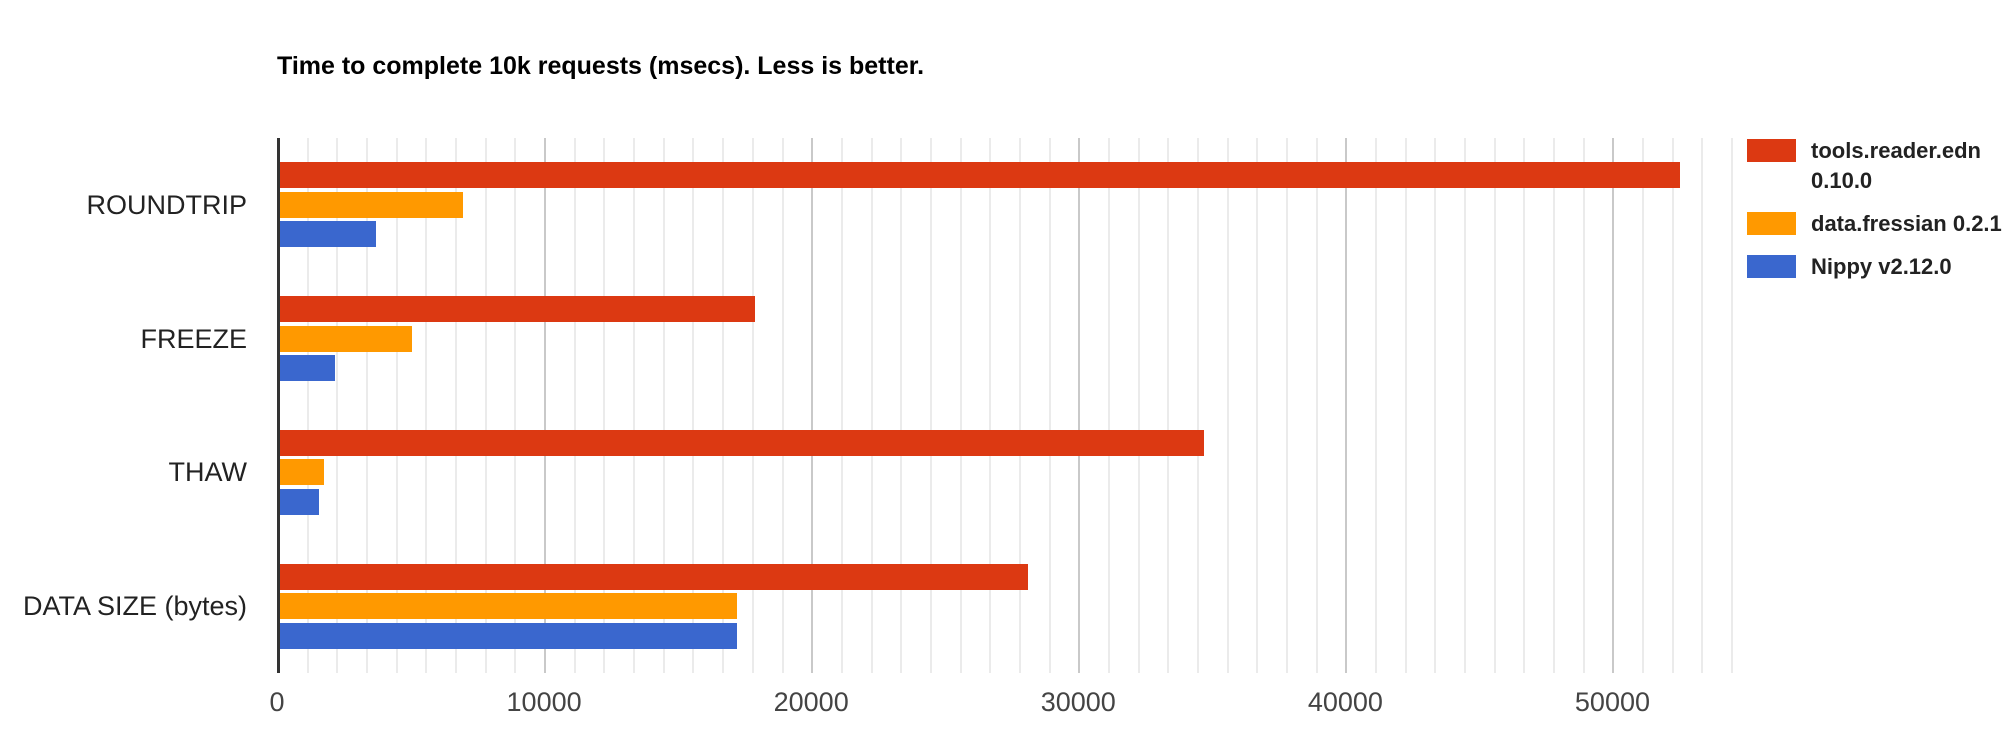 The height and width of the screenshot is (754, 2007). I want to click on x-tick-label: 10000, so click(544, 702).